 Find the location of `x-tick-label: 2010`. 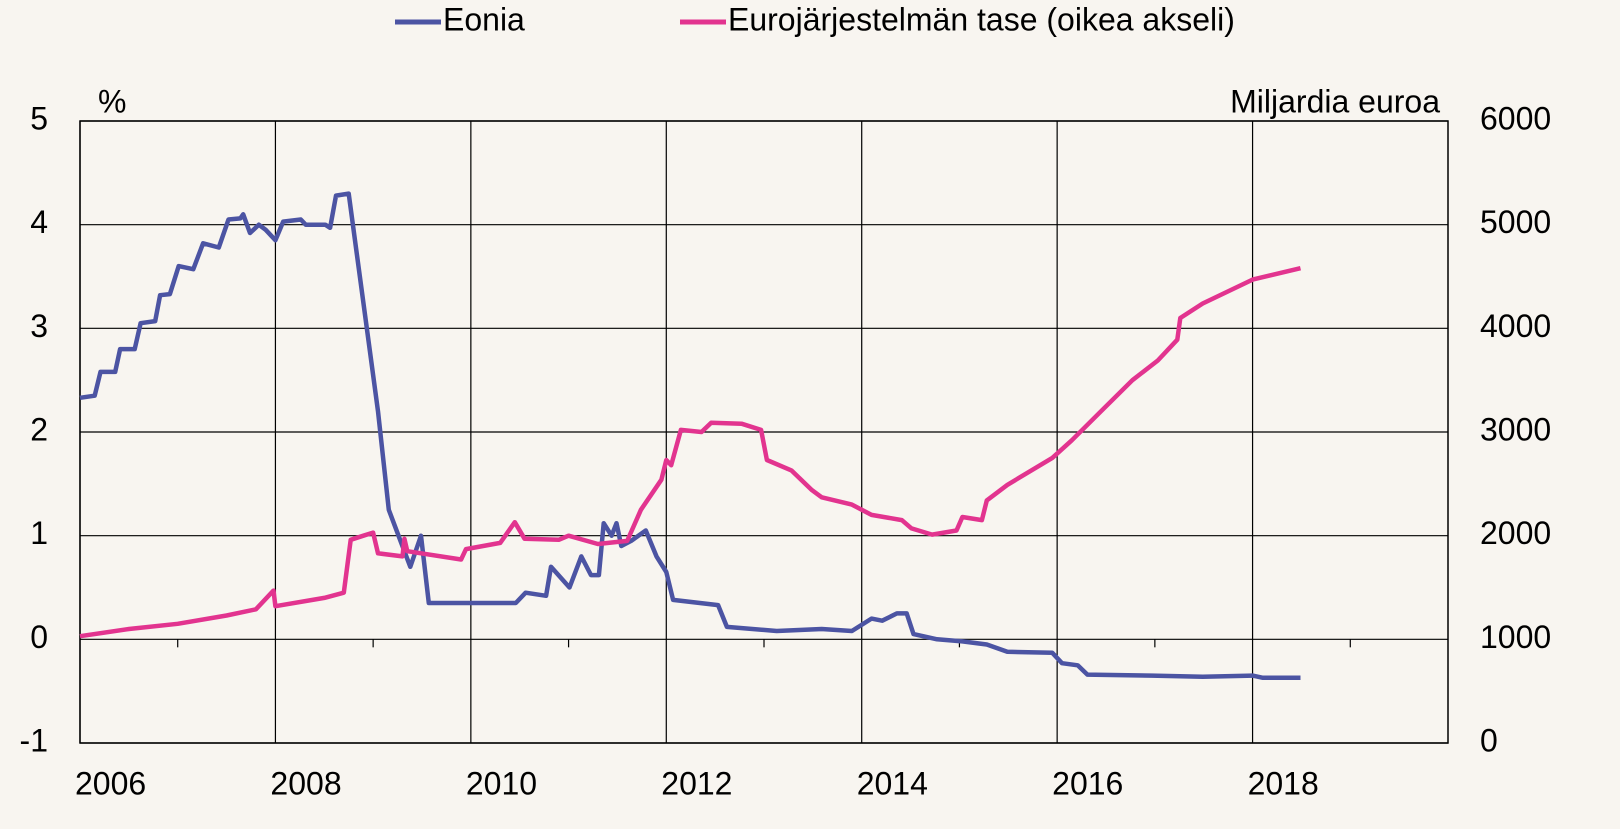

x-tick-label: 2010 is located at coordinates (501, 783).